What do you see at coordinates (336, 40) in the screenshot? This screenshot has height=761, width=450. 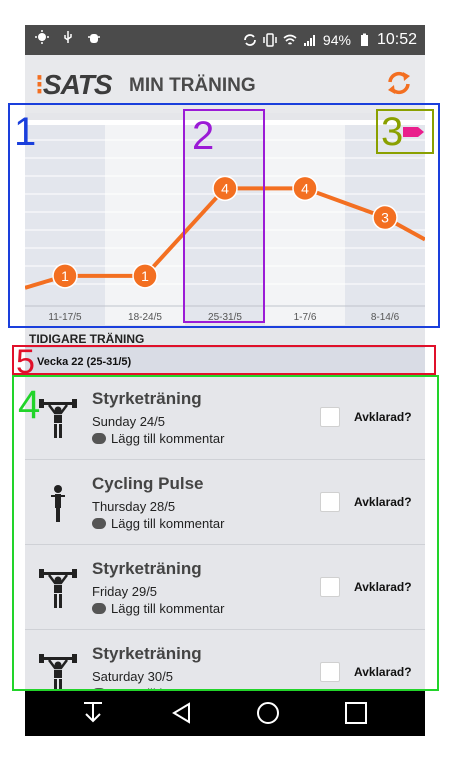 I see `battery-percent: 94%` at bounding box center [336, 40].